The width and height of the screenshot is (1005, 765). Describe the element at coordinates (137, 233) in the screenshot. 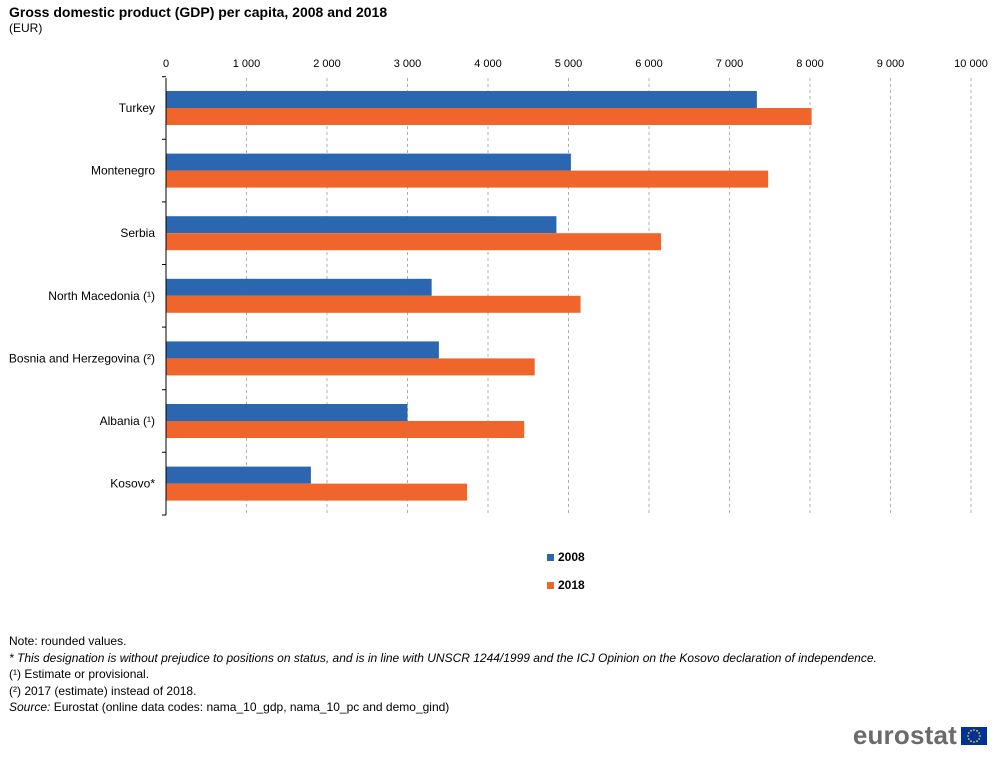

I see `category-label: Serbia` at that location.